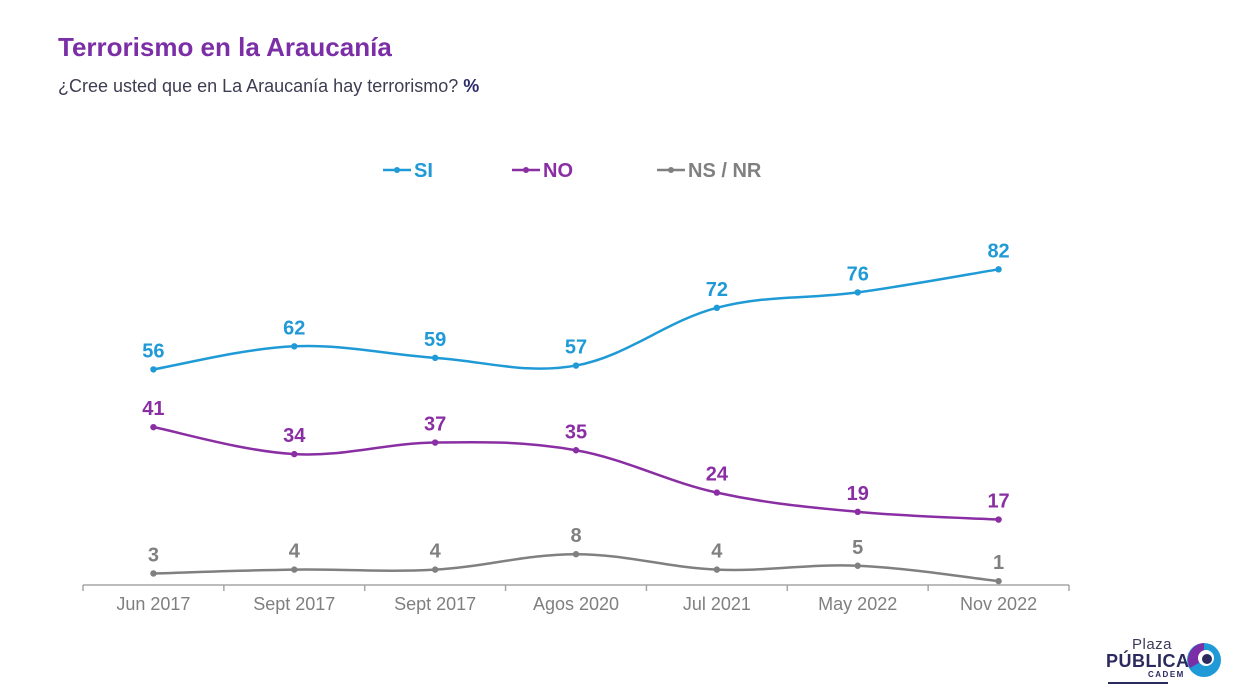 The height and width of the screenshot is (696, 1246). What do you see at coordinates (998, 604) in the screenshot?
I see `x-tick-label: Nov 2022` at bounding box center [998, 604].